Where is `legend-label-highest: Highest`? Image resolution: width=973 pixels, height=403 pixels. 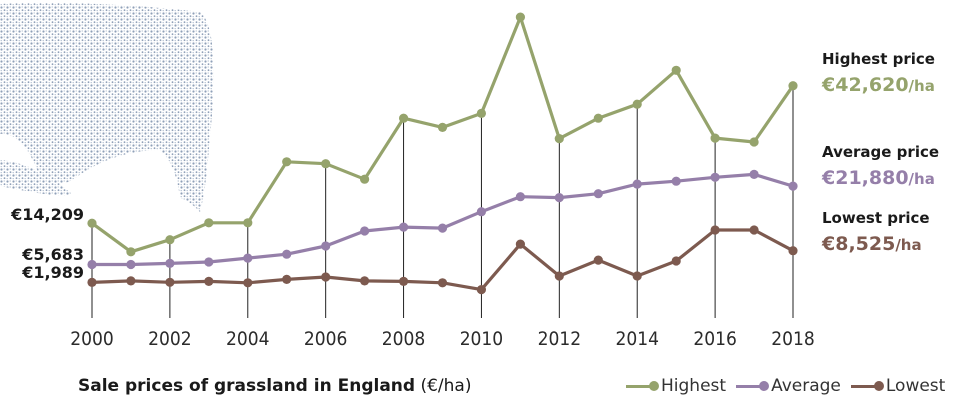 legend-label-highest: Highest is located at coordinates (694, 386).